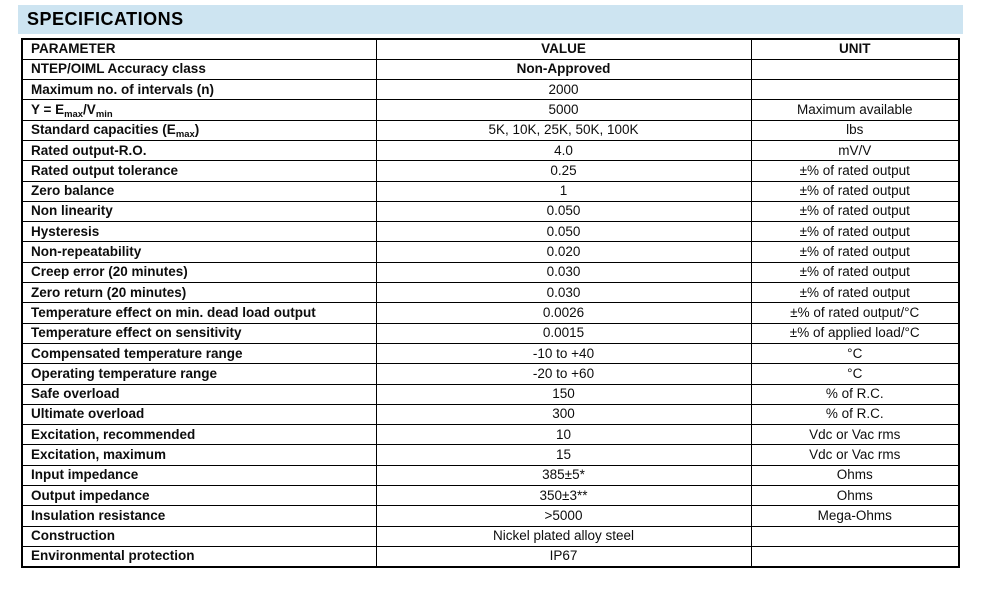 This screenshot has width=1000, height=598. I want to click on parameter-cell: Excitation, recommended, so click(199, 435).